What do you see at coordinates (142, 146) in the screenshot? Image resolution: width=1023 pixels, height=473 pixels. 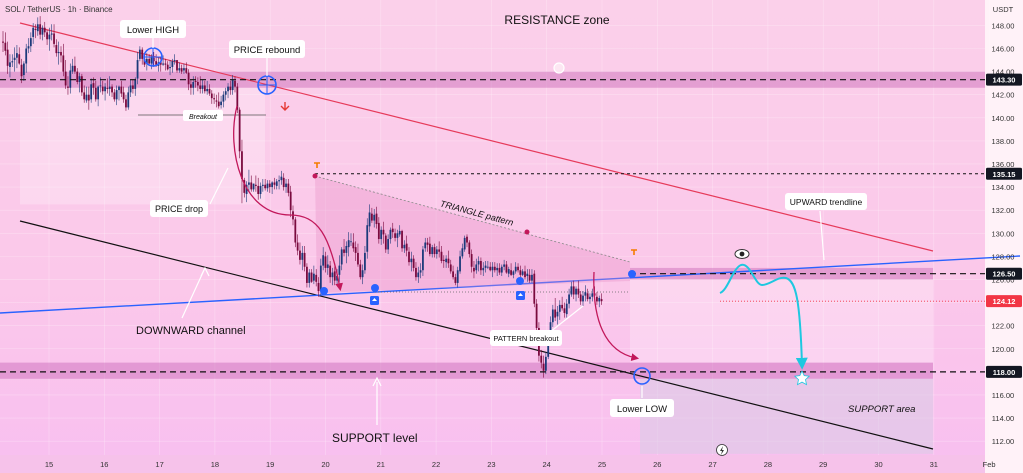 I see `pale-region` at bounding box center [142, 146].